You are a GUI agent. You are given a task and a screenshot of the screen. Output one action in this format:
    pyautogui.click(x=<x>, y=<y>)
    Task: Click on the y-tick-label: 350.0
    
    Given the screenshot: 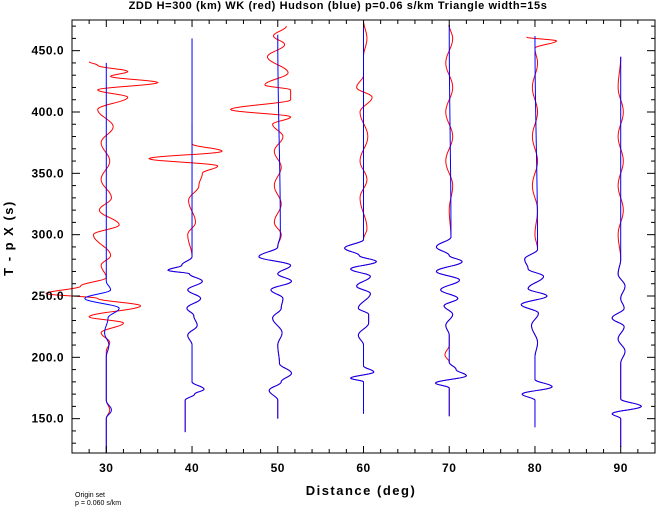 What is the action you would take?
    pyautogui.click(x=47, y=173)
    